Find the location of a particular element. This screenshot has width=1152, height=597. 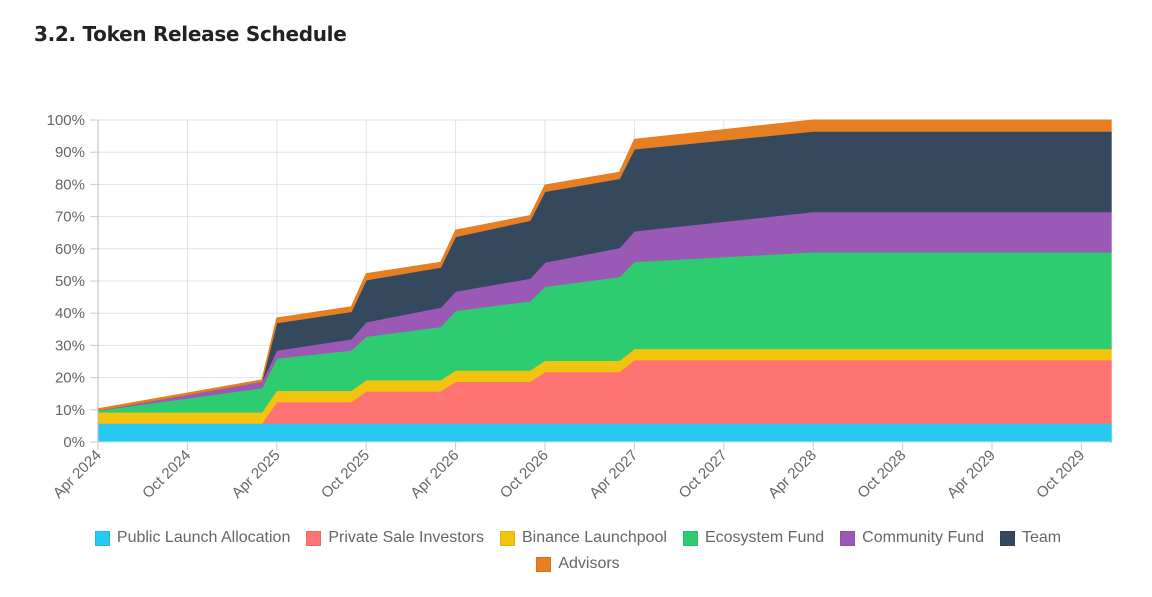

y-tick-label: 0% is located at coordinates (74, 442).